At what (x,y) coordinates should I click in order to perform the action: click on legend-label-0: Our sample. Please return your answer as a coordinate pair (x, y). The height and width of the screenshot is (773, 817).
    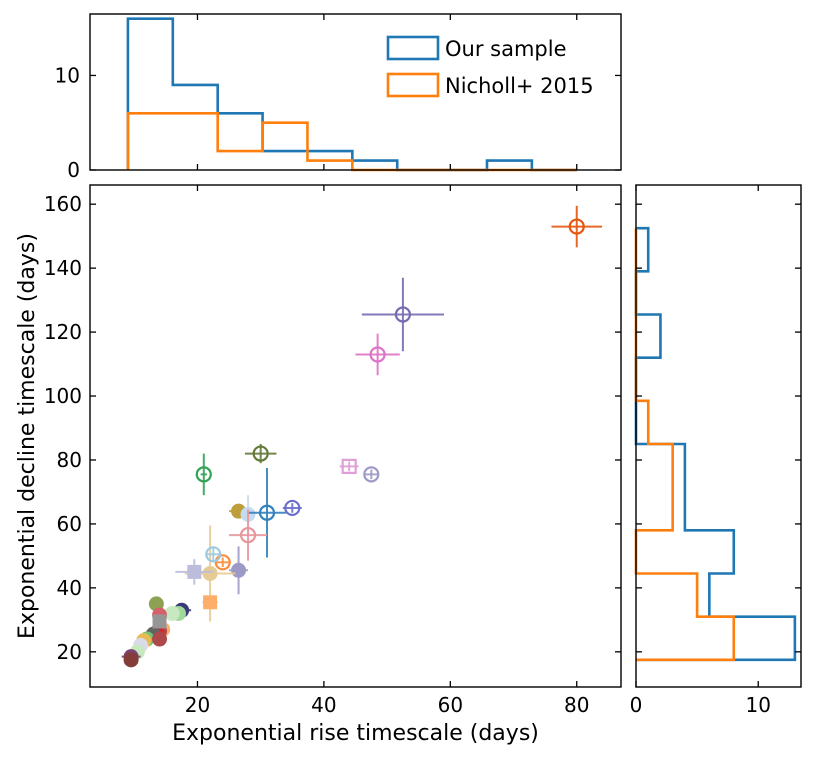
    Looking at the image, I should click on (506, 49).